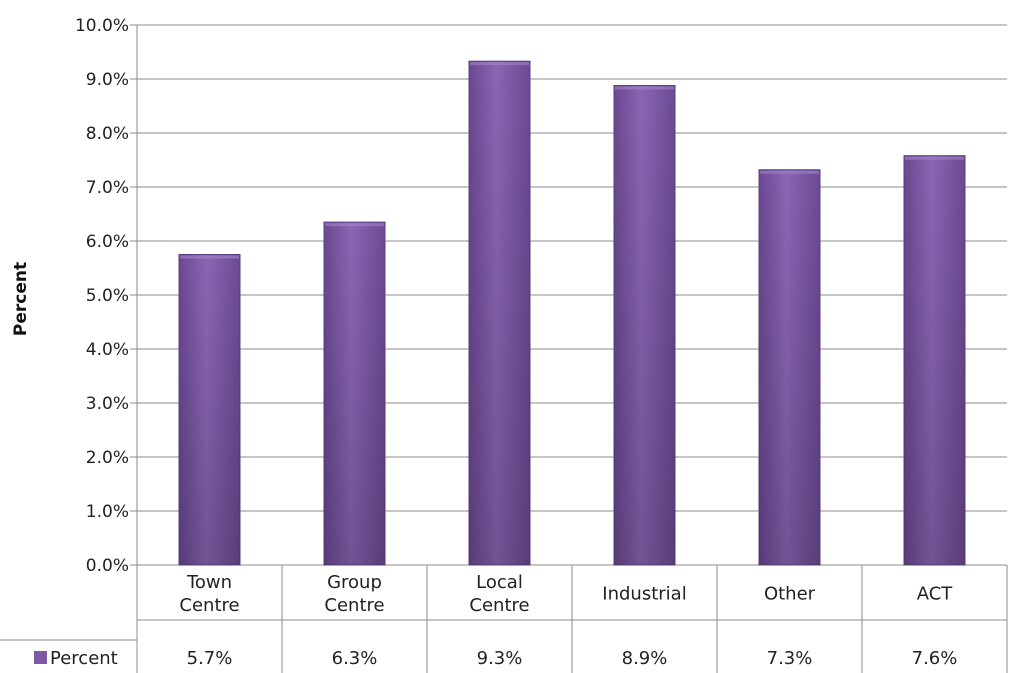  What do you see at coordinates (790, 658) in the screenshot?
I see `table-value: 7.3%` at bounding box center [790, 658].